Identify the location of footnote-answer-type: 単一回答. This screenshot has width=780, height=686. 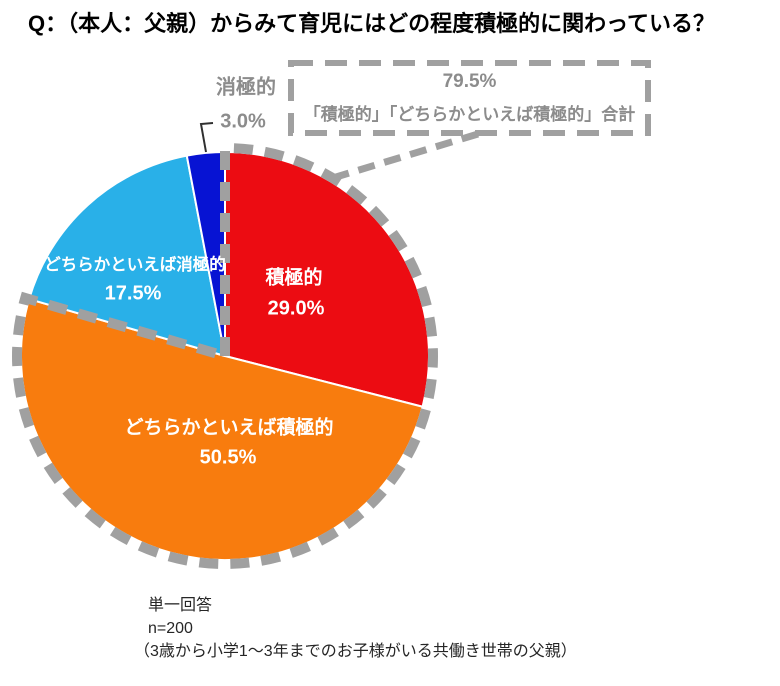
(180, 605).